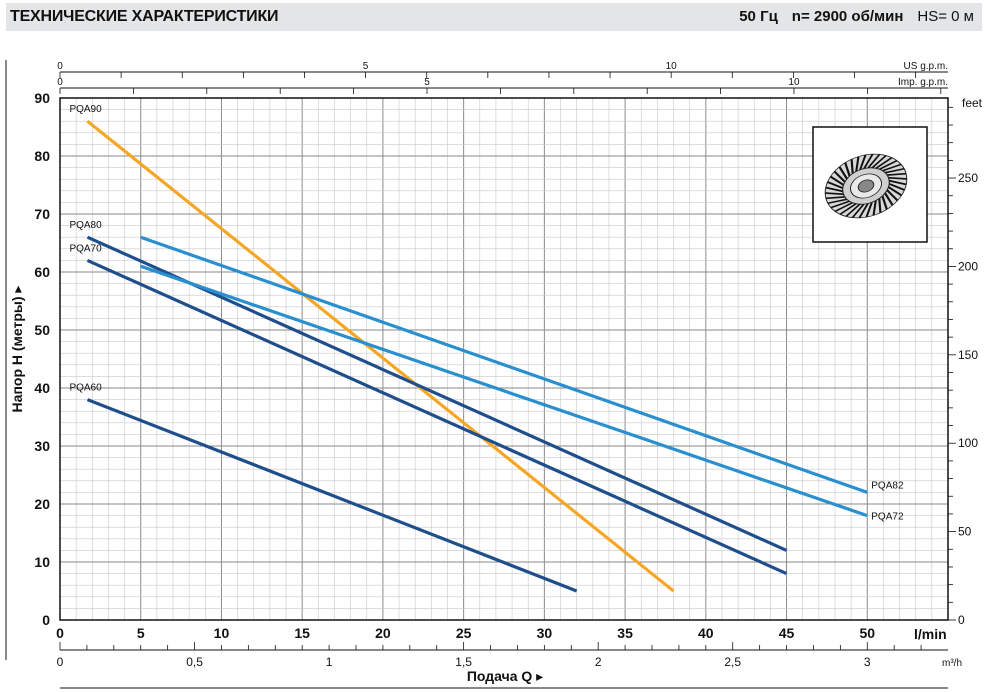  I want to click on x-tick-label: 50, so click(867, 633).